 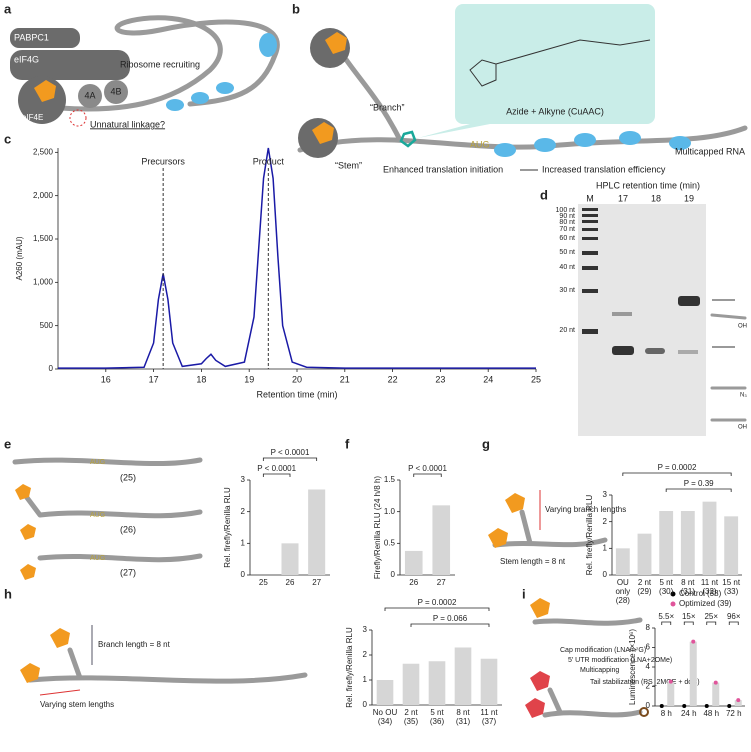 I want to click on x-tick-label: 5 nt (36), so click(x=437, y=717).